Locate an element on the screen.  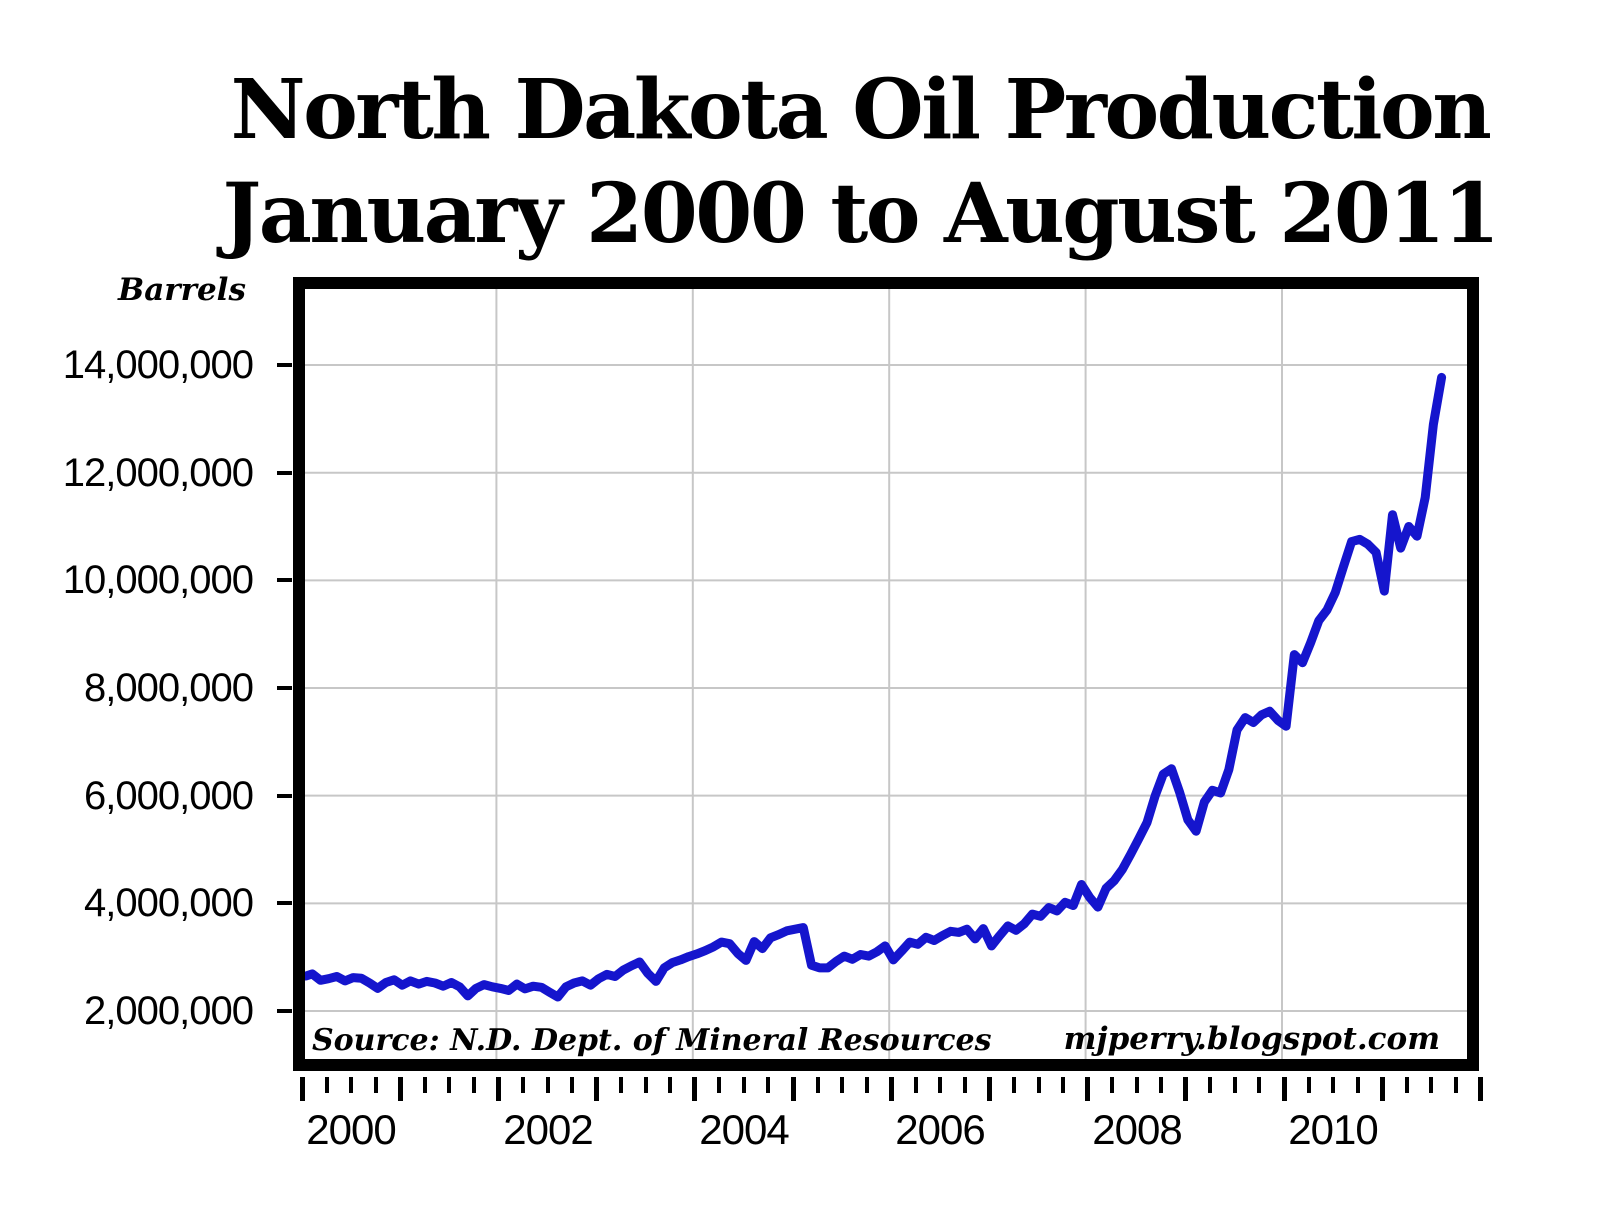
y-tick-label: 6,000,000 is located at coordinates (169, 795).